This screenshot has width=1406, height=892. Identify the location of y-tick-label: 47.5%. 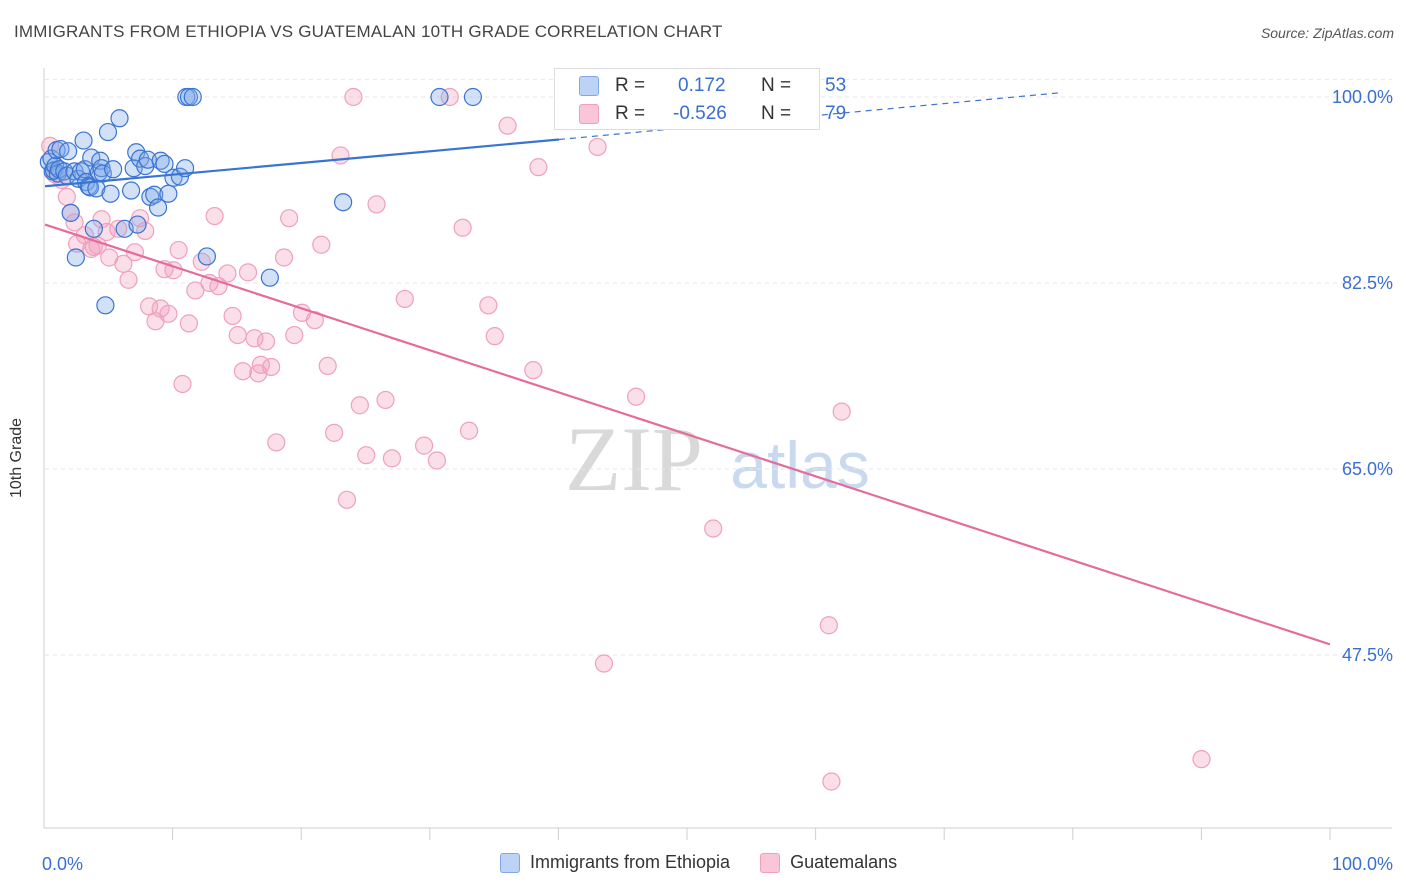
(1367, 655).